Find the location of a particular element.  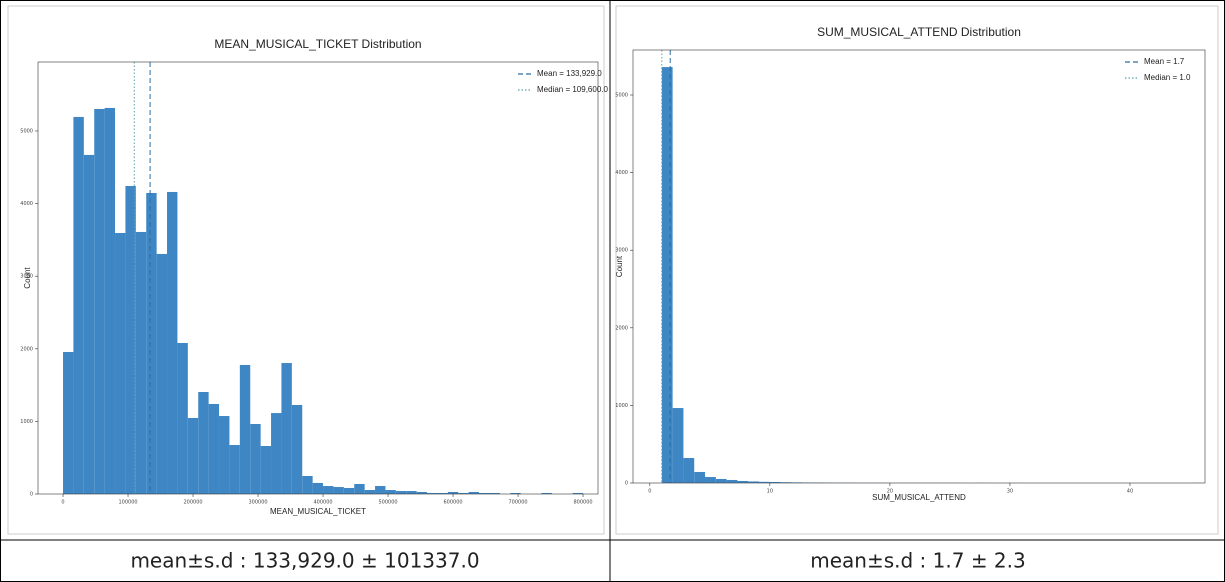

x-tick-label: 800000 is located at coordinates (583, 503).